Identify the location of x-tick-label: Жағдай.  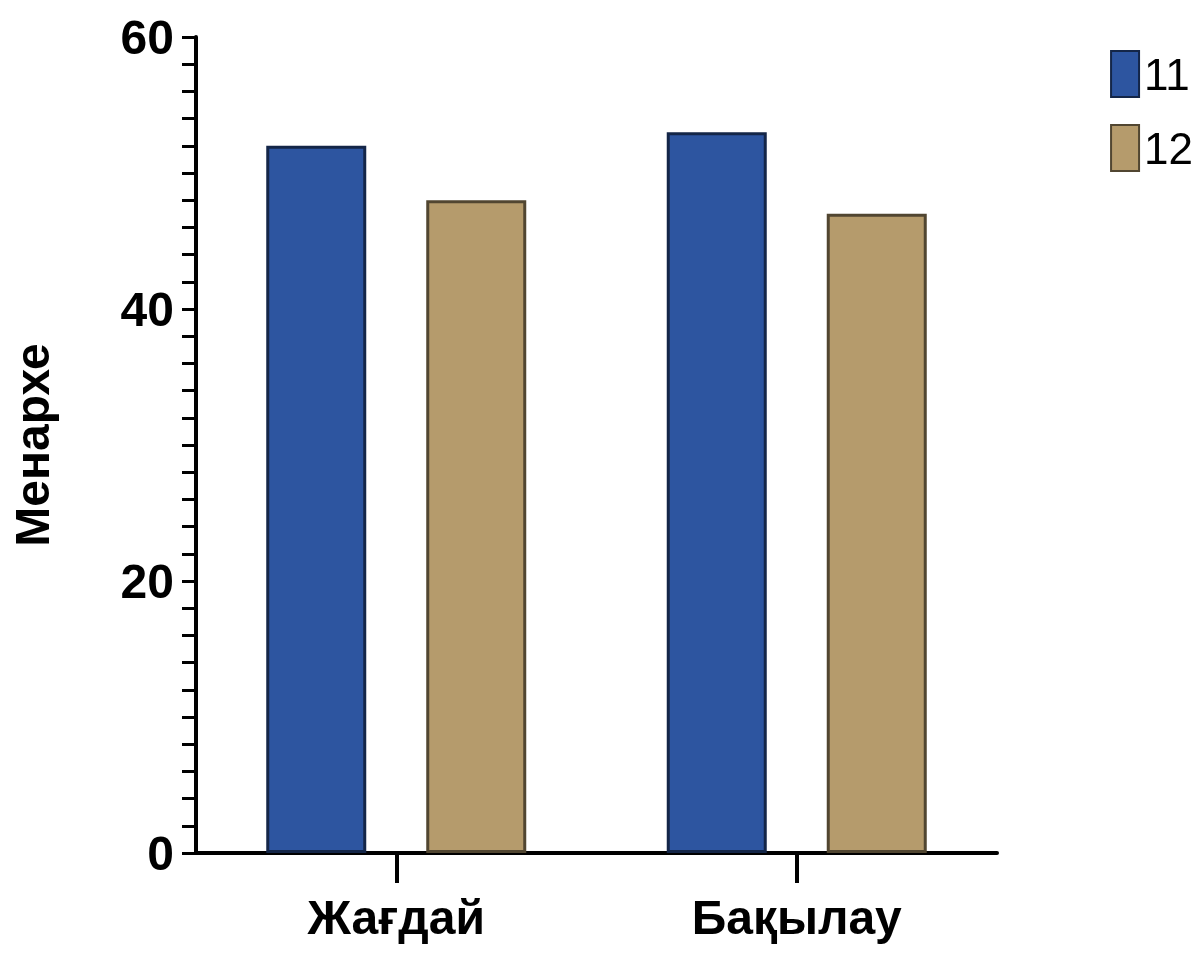
(395, 917).